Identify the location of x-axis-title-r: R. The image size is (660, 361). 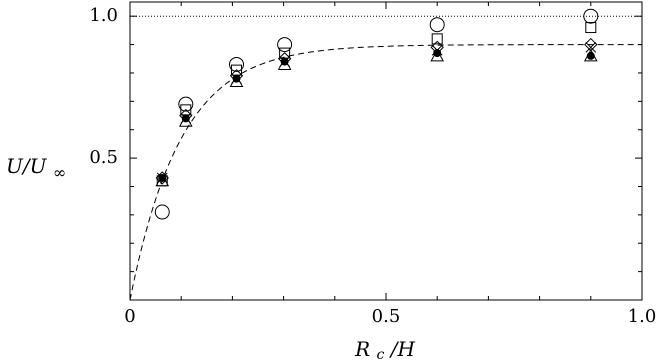
(362, 349).